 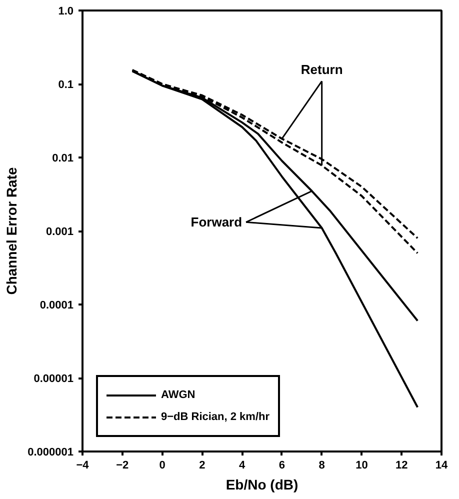 I want to click on y-tick-label: 0.0001, so click(x=57, y=306).